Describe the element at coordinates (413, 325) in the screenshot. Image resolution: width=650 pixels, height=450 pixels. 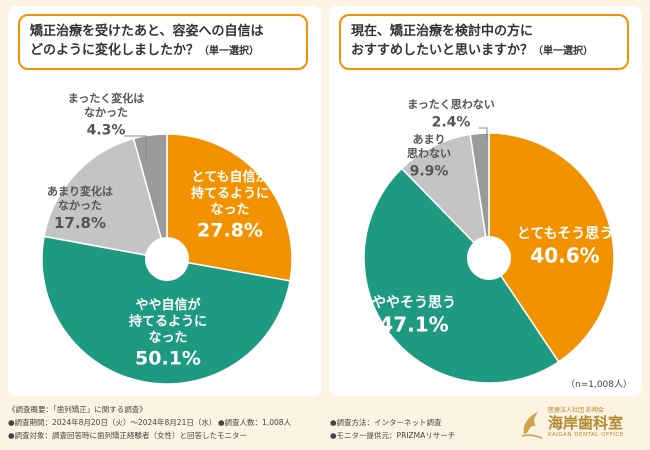
I see `slice-percent: 47.1%` at that location.